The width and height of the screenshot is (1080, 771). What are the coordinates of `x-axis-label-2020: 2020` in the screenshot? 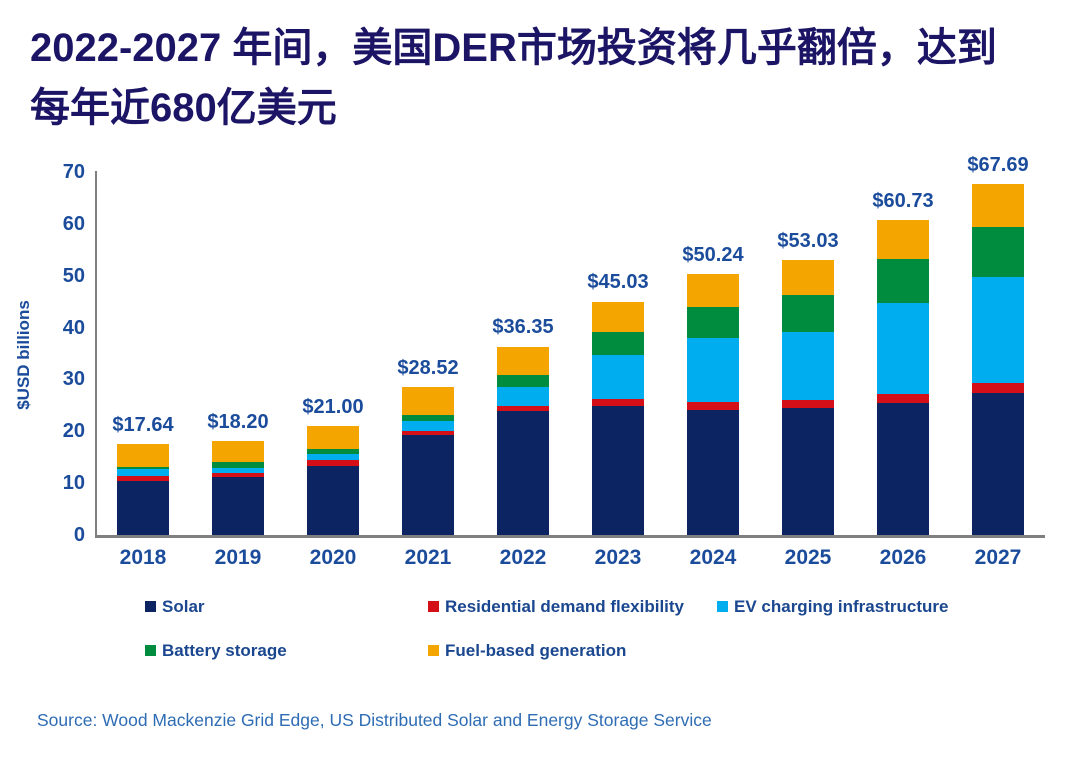 It's located at (333, 557).